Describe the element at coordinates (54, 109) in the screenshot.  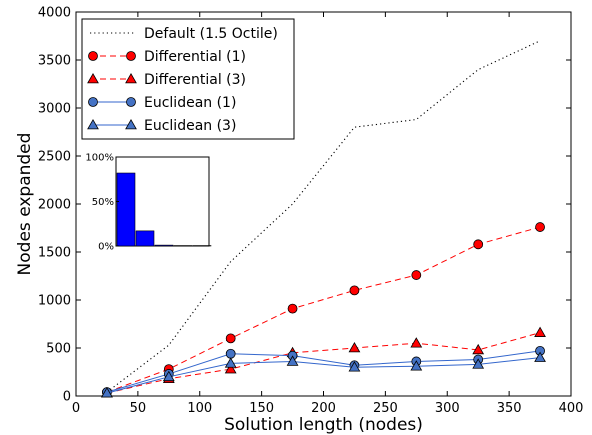
I see `y-tick-label: 3000` at that location.